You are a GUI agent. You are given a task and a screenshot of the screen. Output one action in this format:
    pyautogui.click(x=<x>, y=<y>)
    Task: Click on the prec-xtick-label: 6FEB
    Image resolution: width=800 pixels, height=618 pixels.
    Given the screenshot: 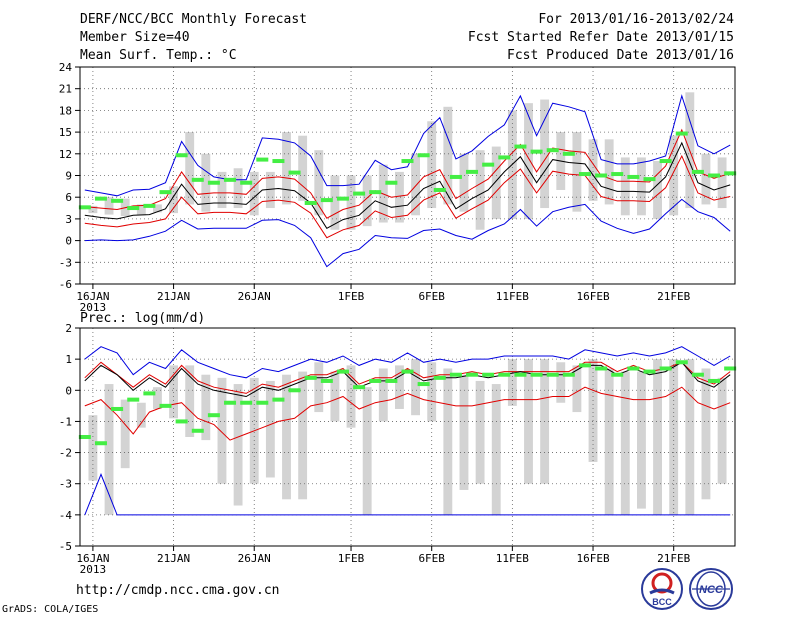 What is the action you would take?
    pyautogui.click(x=431, y=558)
    